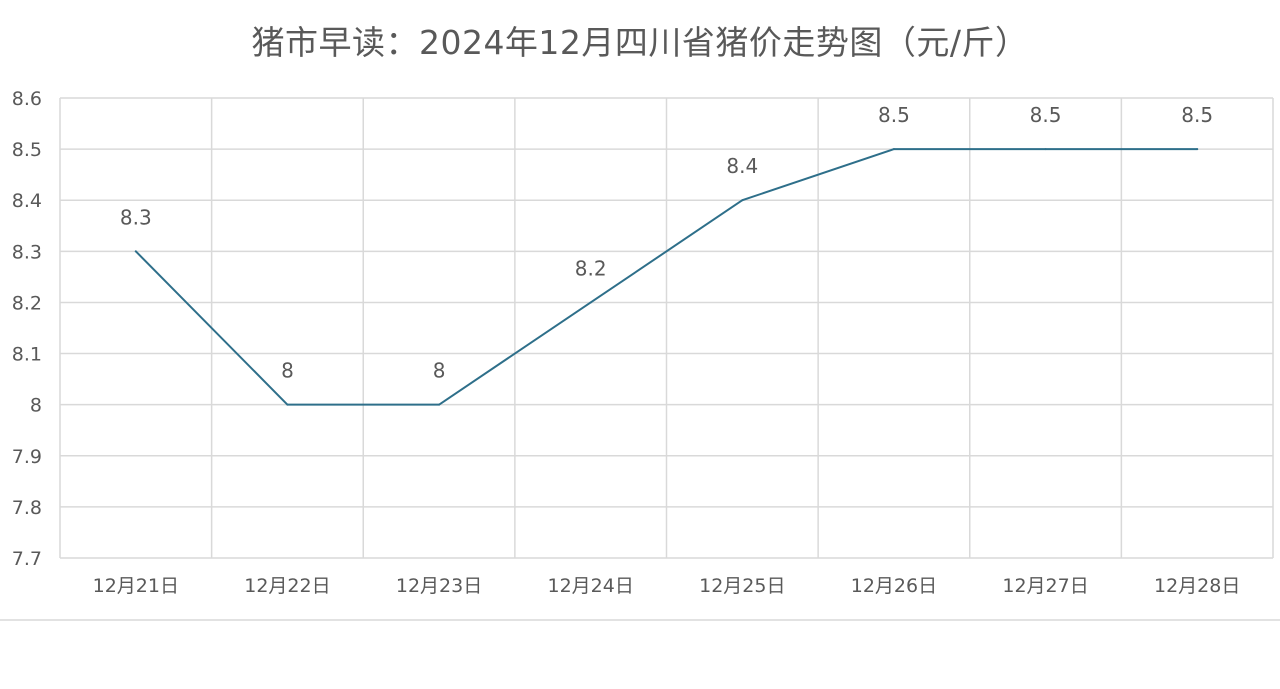 This screenshot has width=1280, height=689. What do you see at coordinates (27, 355) in the screenshot?
I see `y-tick-label: 8.1` at bounding box center [27, 355].